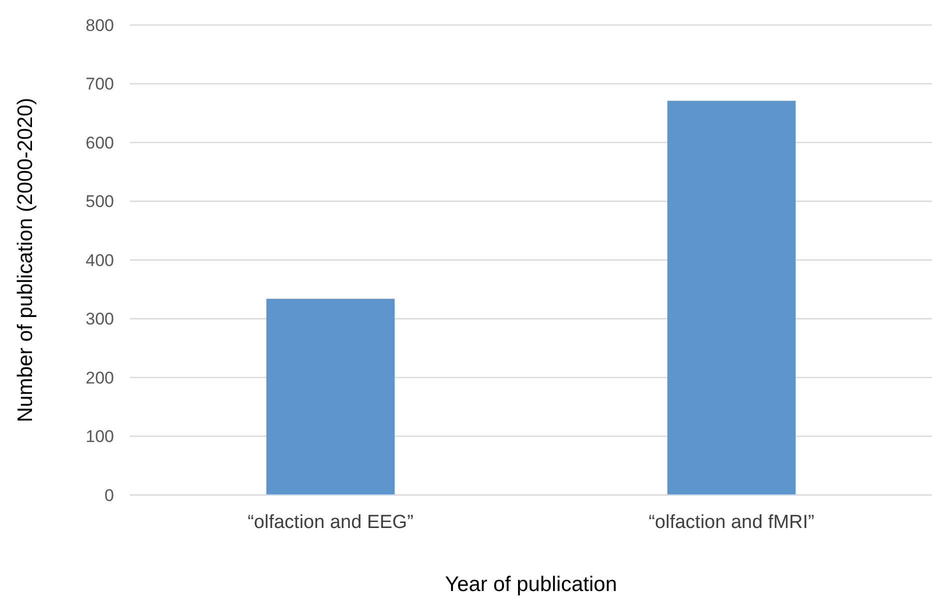 The image size is (944, 607). Describe the element at coordinates (109, 495) in the screenshot. I see `y-tick-label: 0` at that location.